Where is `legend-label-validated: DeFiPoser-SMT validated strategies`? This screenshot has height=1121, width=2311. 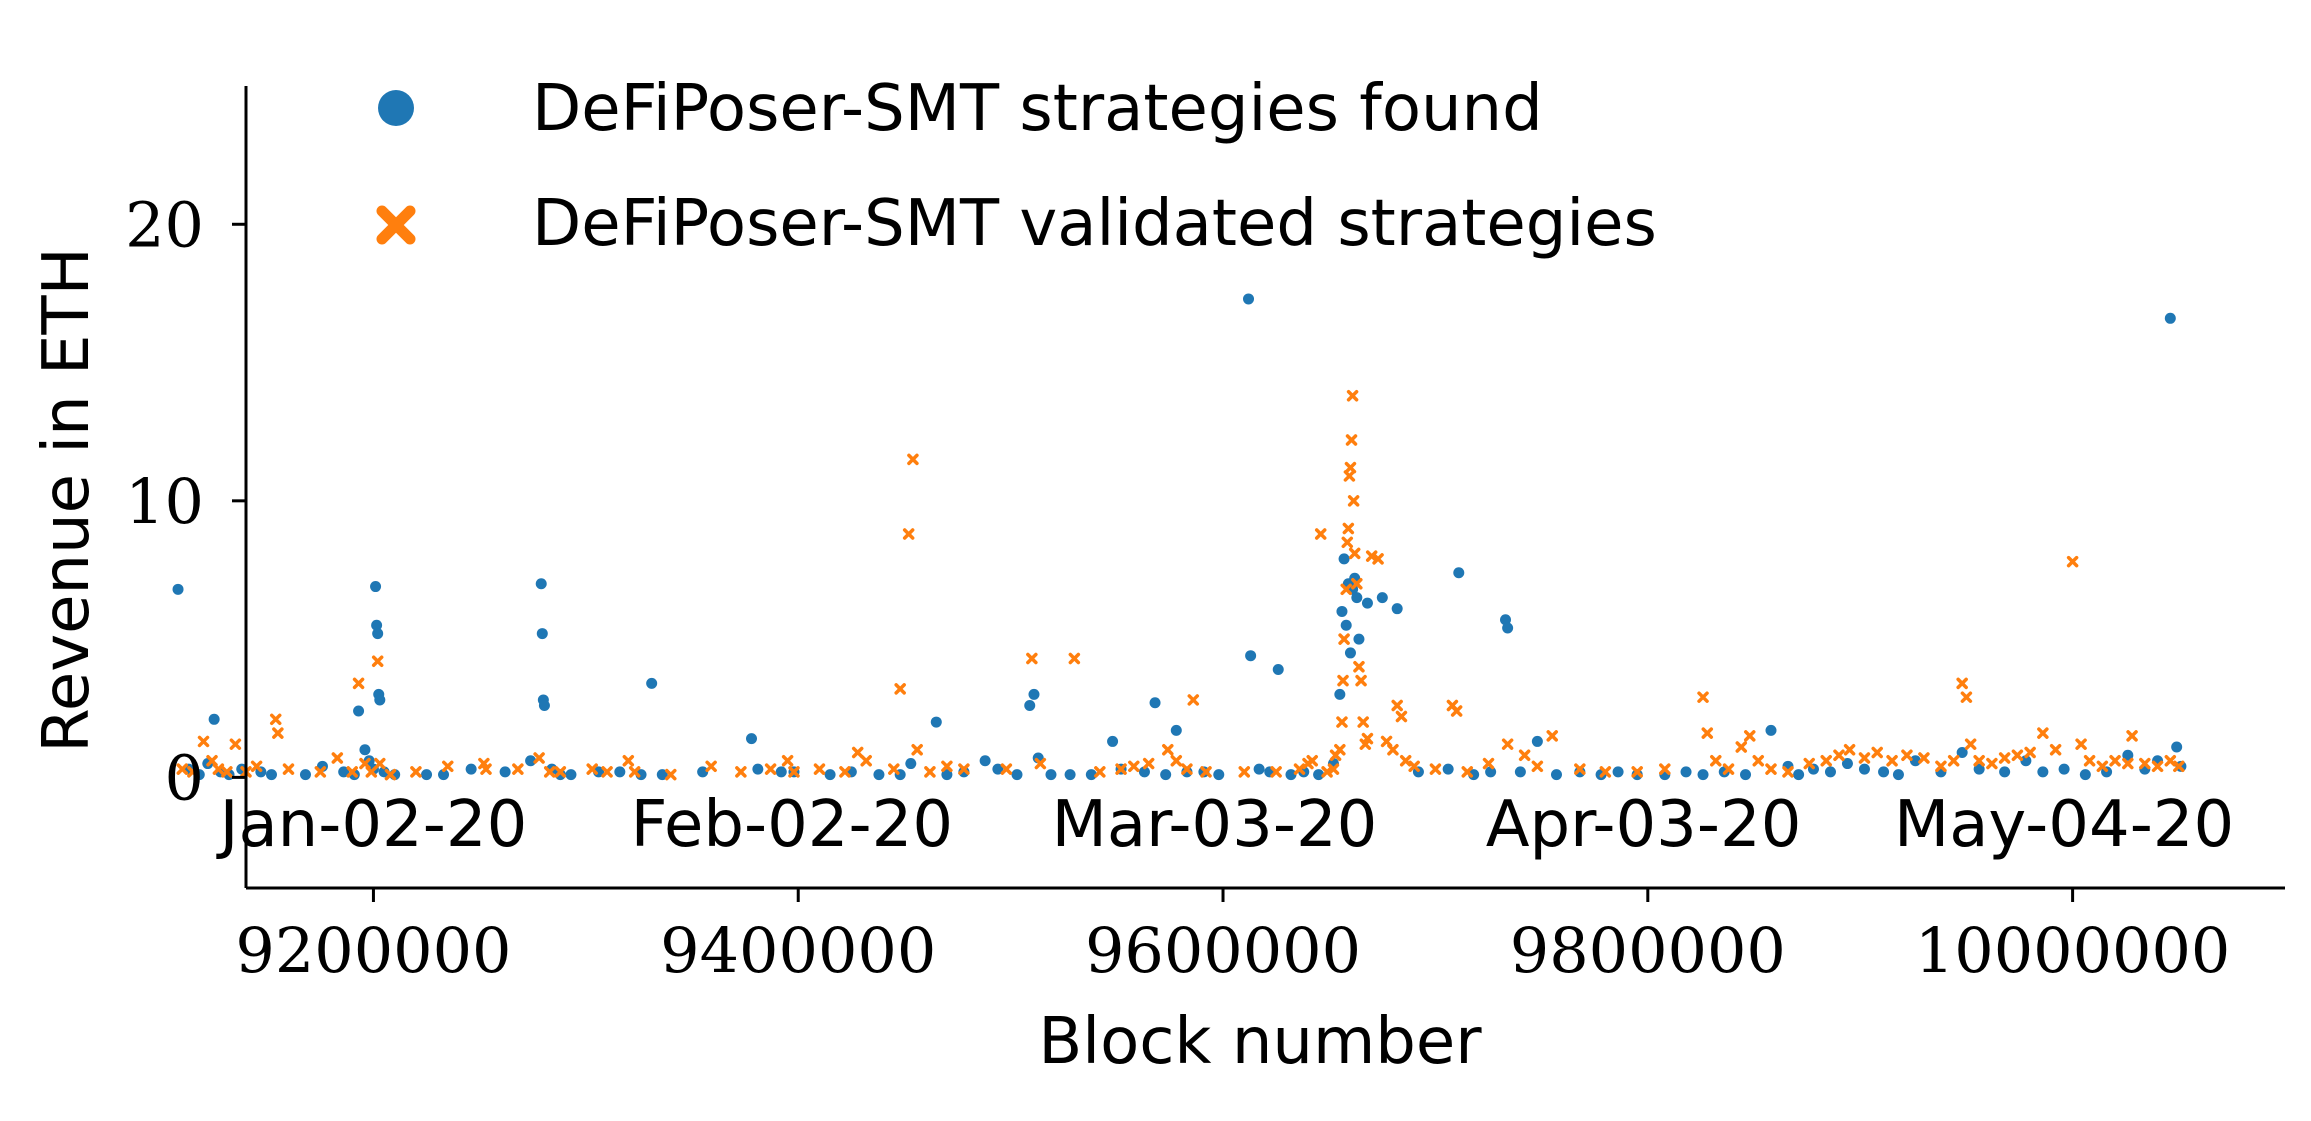
legend-label-validated: DeFiPoser-SMT validated strategies is located at coordinates (1094, 224).